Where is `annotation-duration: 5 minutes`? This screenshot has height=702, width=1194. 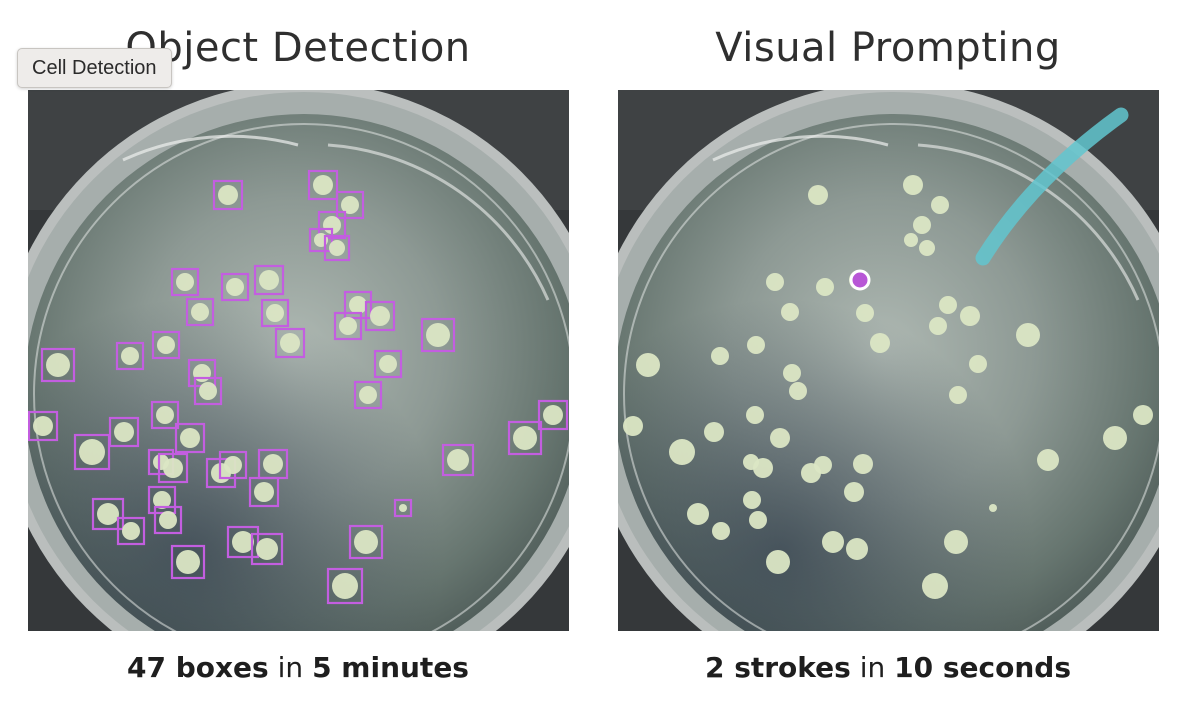 annotation-duration: 5 minutes is located at coordinates (390, 667).